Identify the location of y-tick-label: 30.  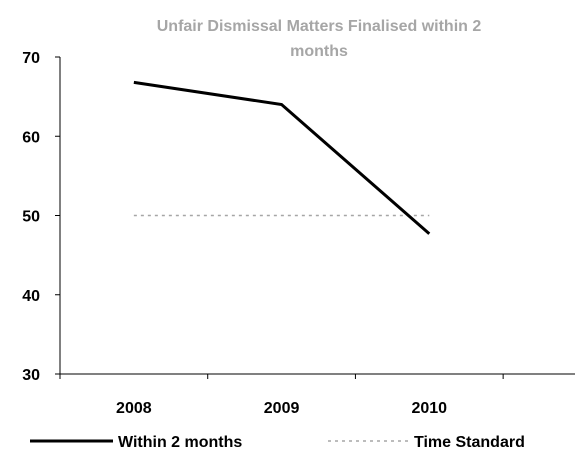
(31, 375).